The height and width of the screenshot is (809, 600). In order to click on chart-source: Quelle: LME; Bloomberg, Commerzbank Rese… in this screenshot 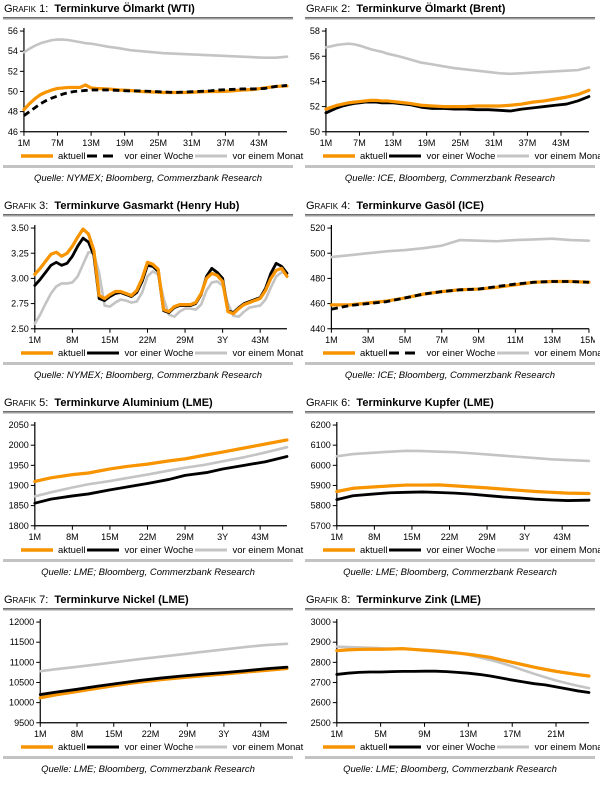, I will do `click(148, 769)`.